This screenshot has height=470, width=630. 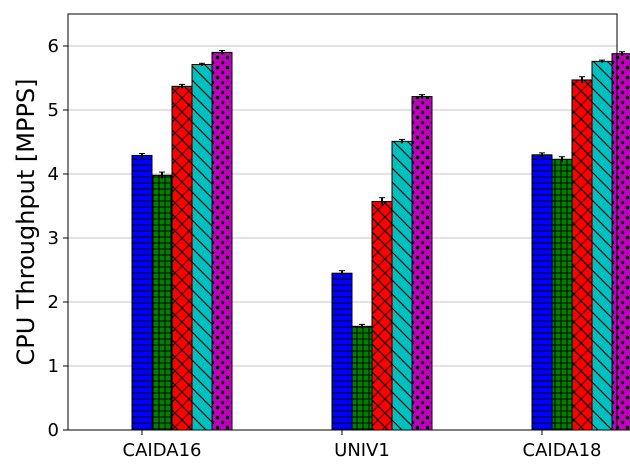 What do you see at coordinates (362, 450) in the screenshot?
I see `x-tick-label: UNIV1` at bounding box center [362, 450].